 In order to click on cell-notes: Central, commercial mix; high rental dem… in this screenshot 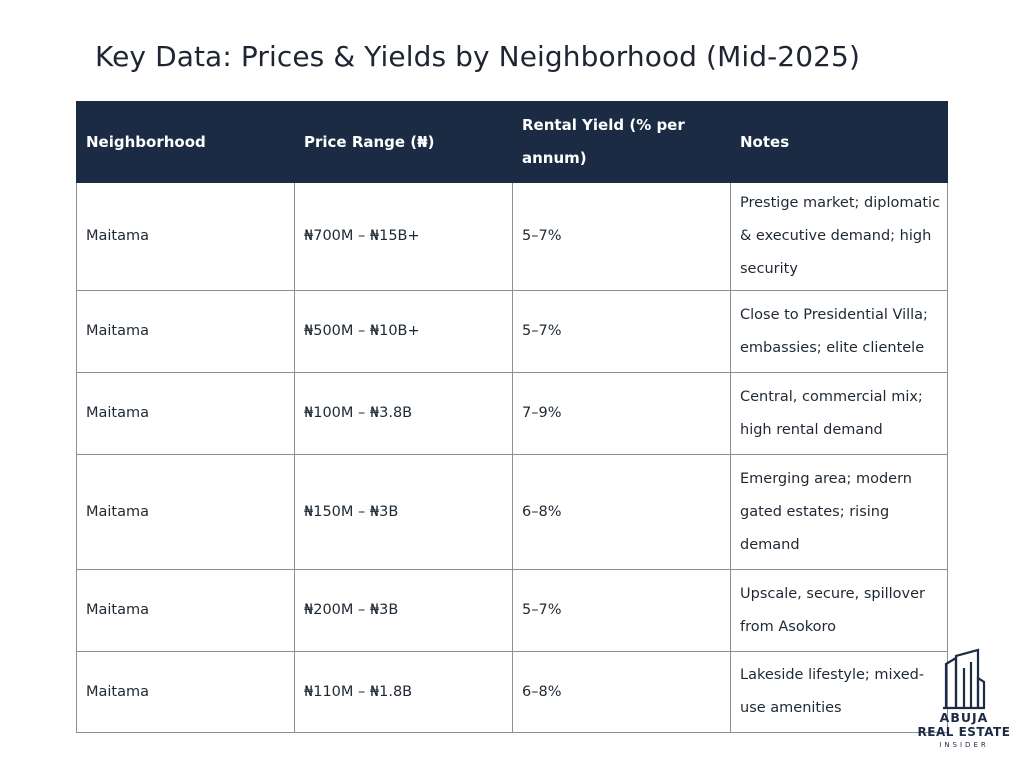, I will do `click(839, 413)`.